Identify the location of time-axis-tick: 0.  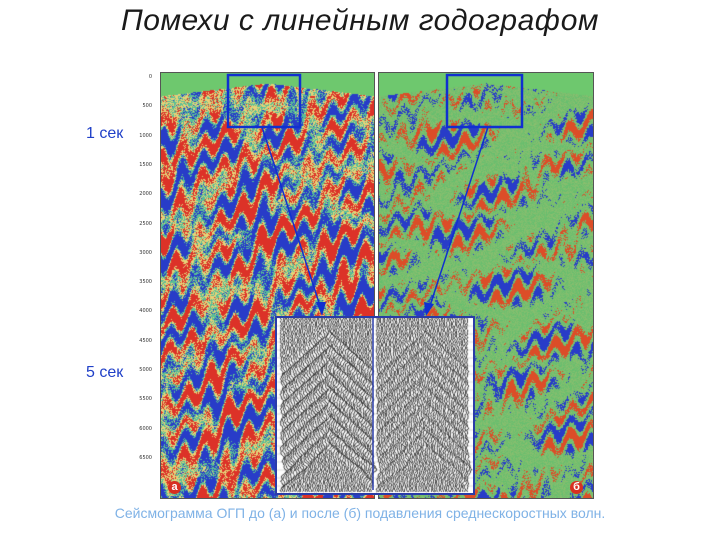
(150, 77).